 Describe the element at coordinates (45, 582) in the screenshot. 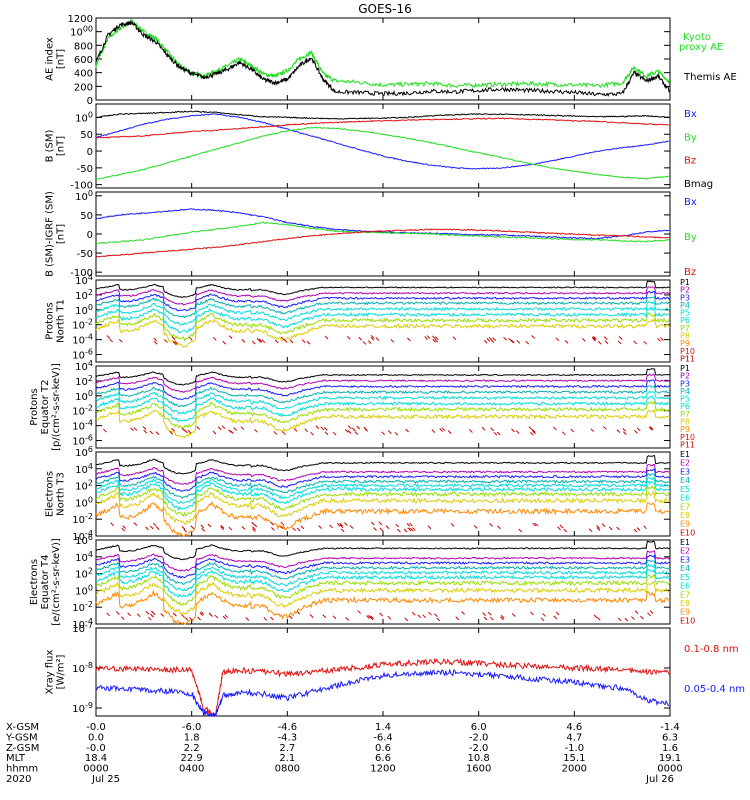

I see `y-axis-label: Equator T4` at that location.